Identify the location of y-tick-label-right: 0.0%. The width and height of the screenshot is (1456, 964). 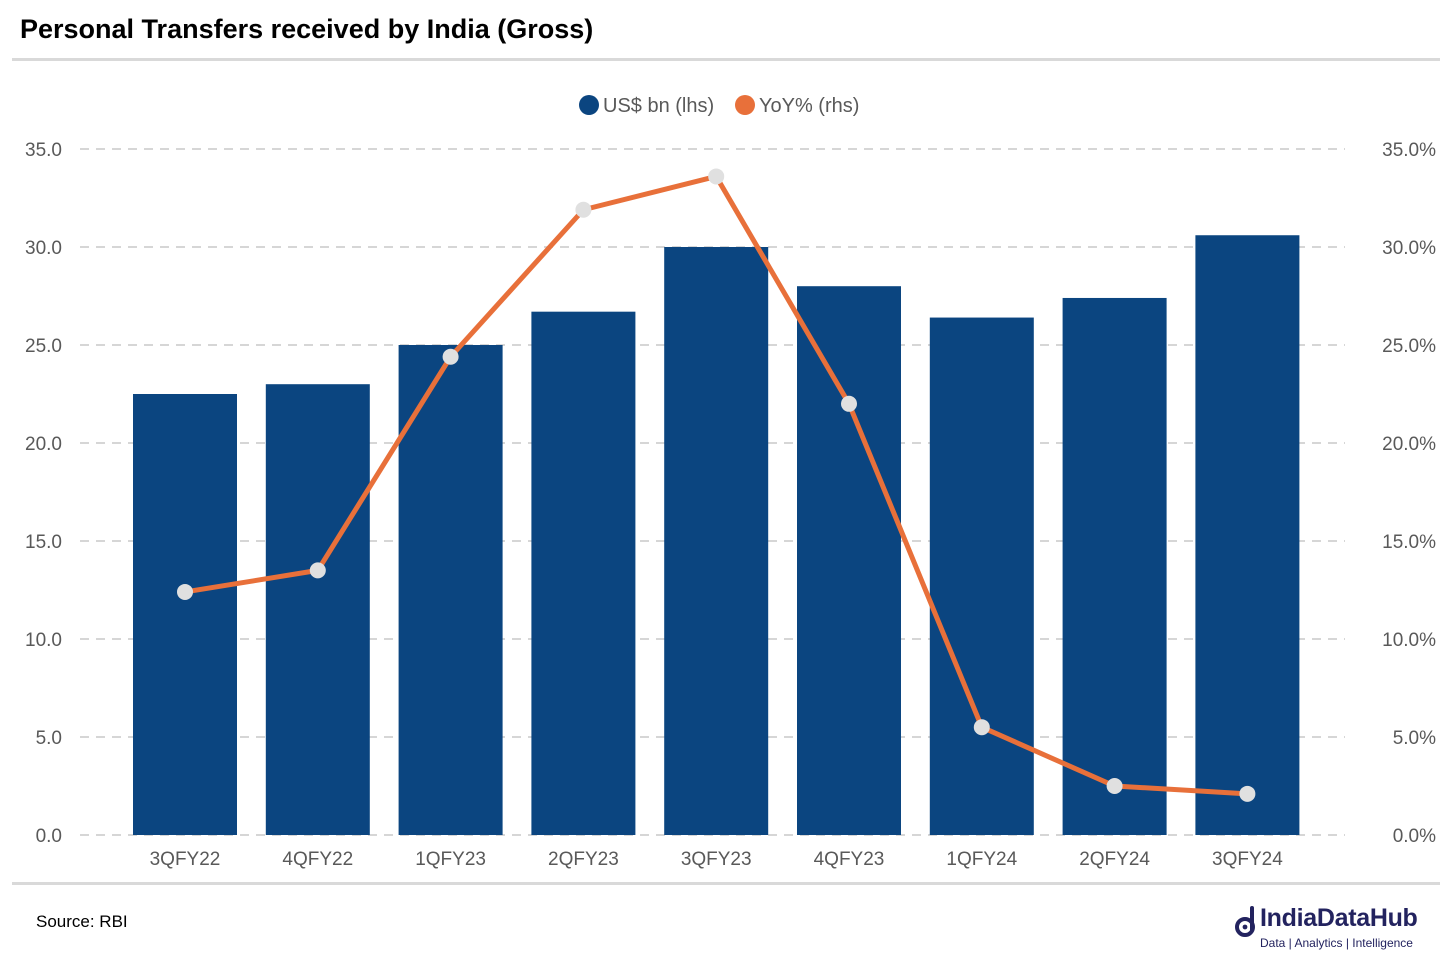
(1414, 836).